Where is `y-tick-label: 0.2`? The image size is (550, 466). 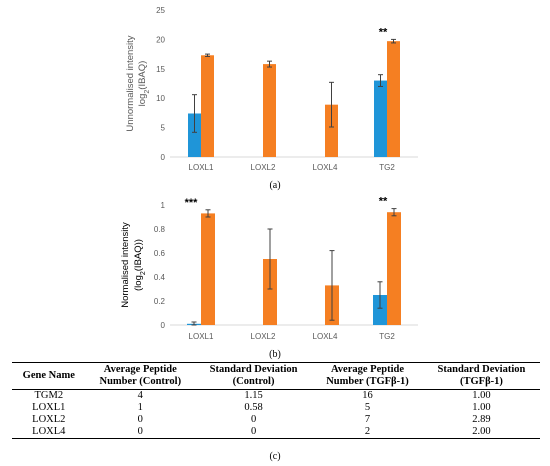 y-tick-label: 0.2 is located at coordinates (160, 301).